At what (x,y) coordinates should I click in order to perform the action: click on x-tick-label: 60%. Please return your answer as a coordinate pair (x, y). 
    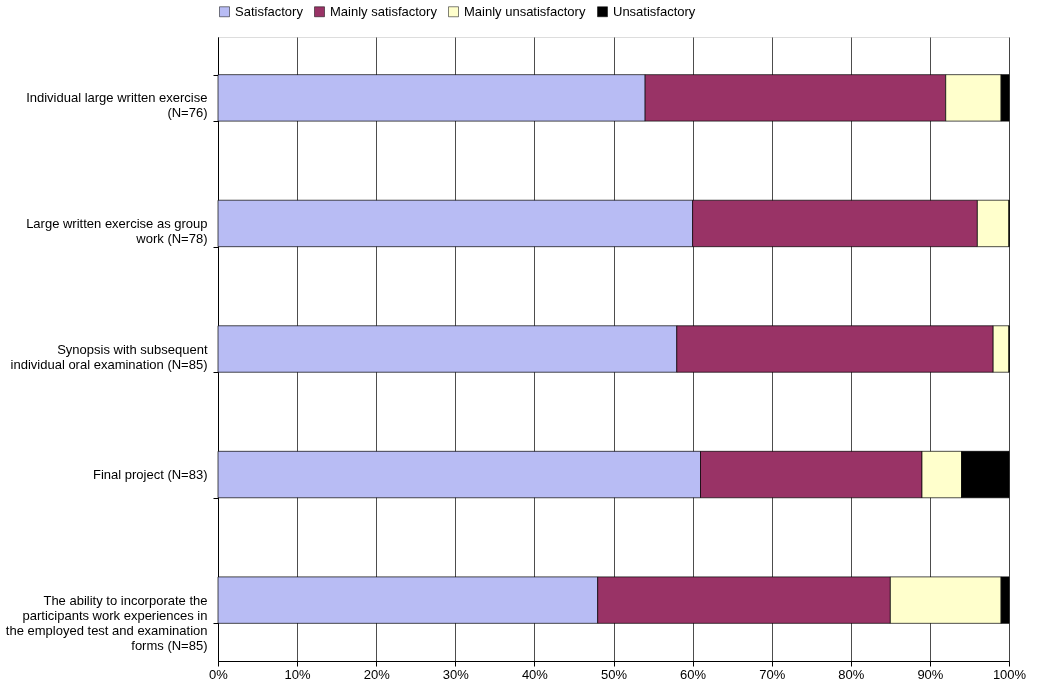
    Looking at the image, I should click on (693, 674).